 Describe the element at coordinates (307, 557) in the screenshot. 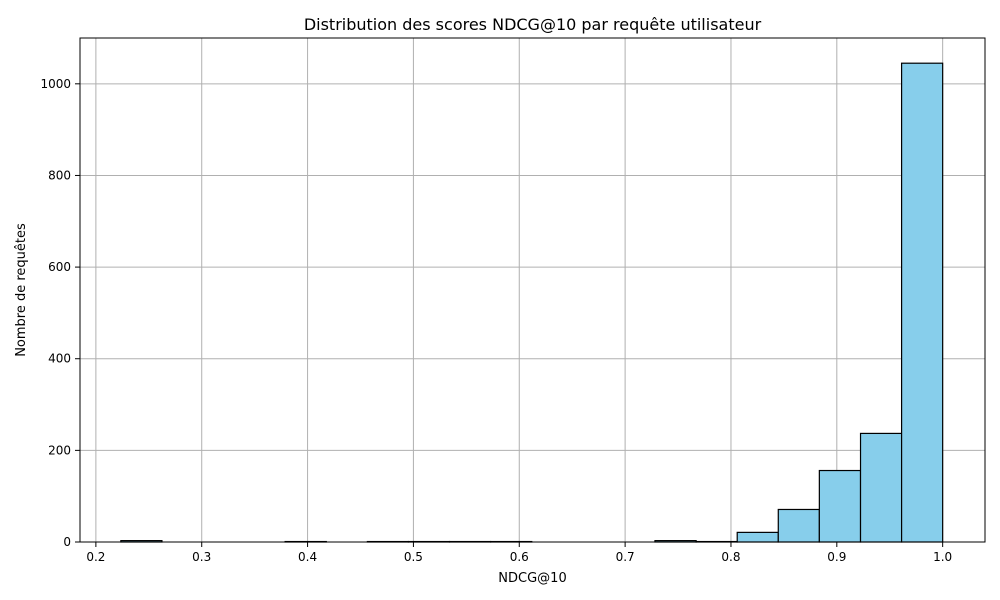

I see `x-tick-label: 0.4` at that location.